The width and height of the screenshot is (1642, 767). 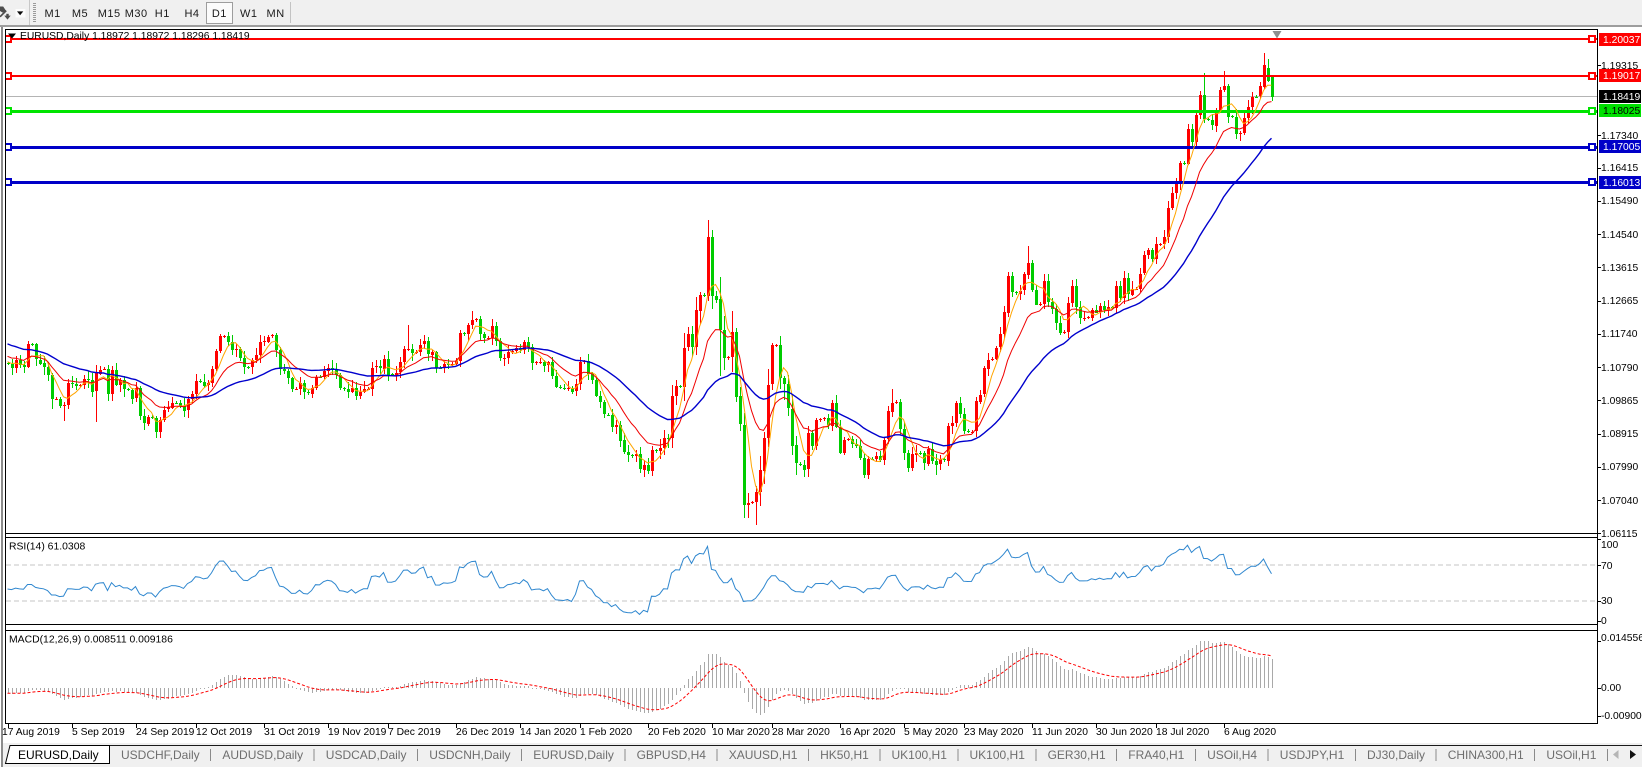 What do you see at coordinates (1619, 534) in the screenshot?
I see `svg-text: 1.06115` at bounding box center [1619, 534].